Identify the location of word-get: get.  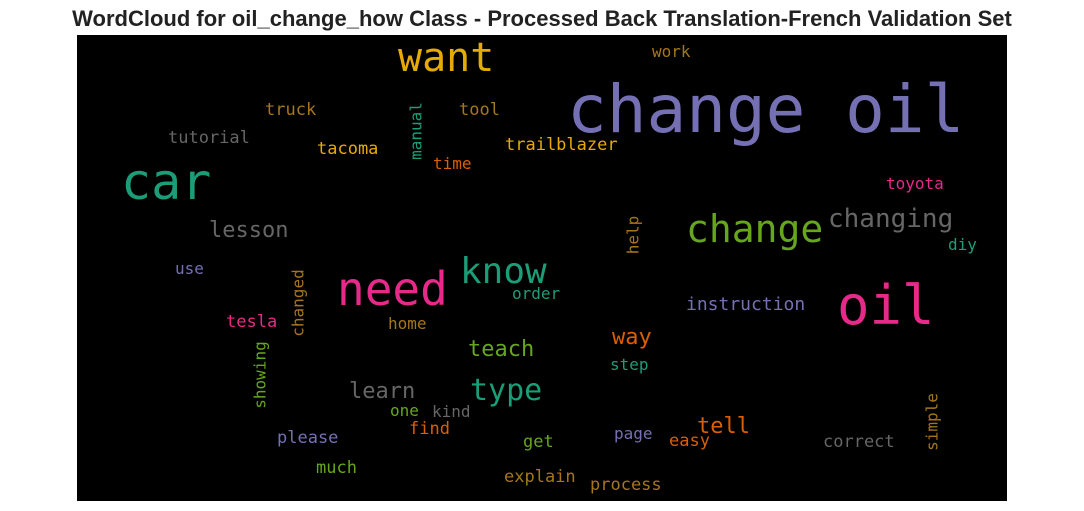
(538, 442).